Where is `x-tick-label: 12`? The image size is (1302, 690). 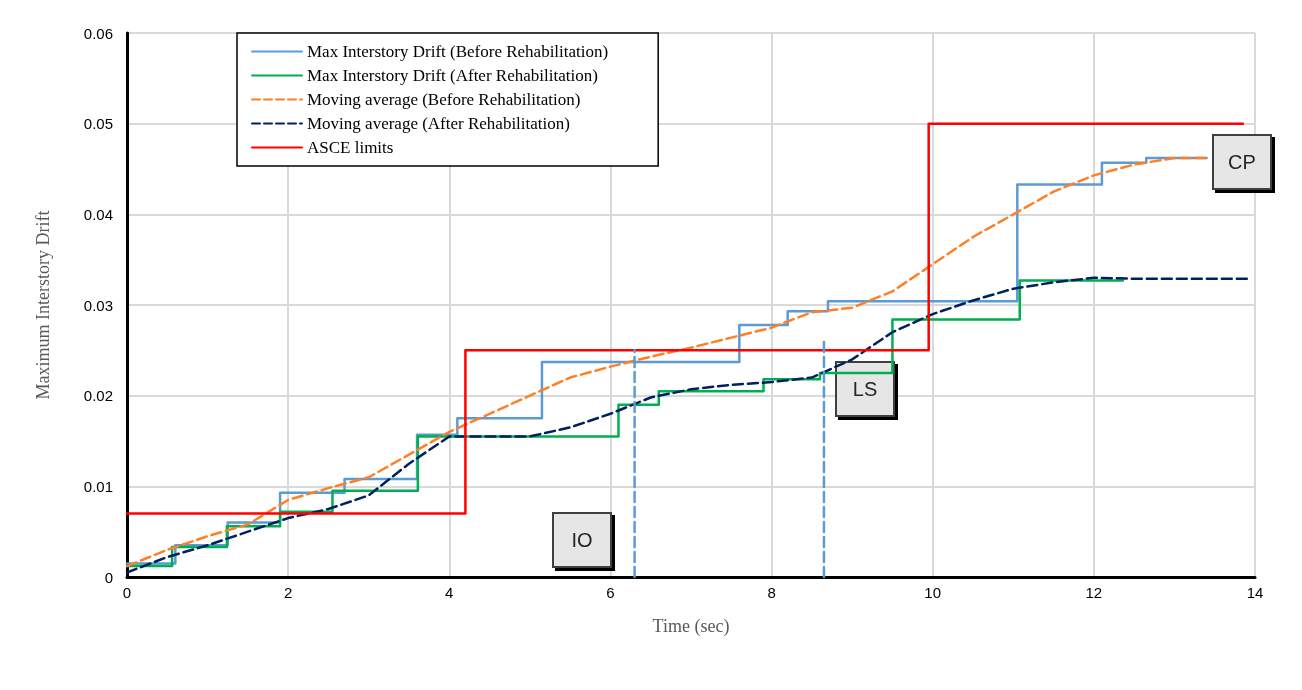
x-tick-label: 12 is located at coordinates (1094, 592).